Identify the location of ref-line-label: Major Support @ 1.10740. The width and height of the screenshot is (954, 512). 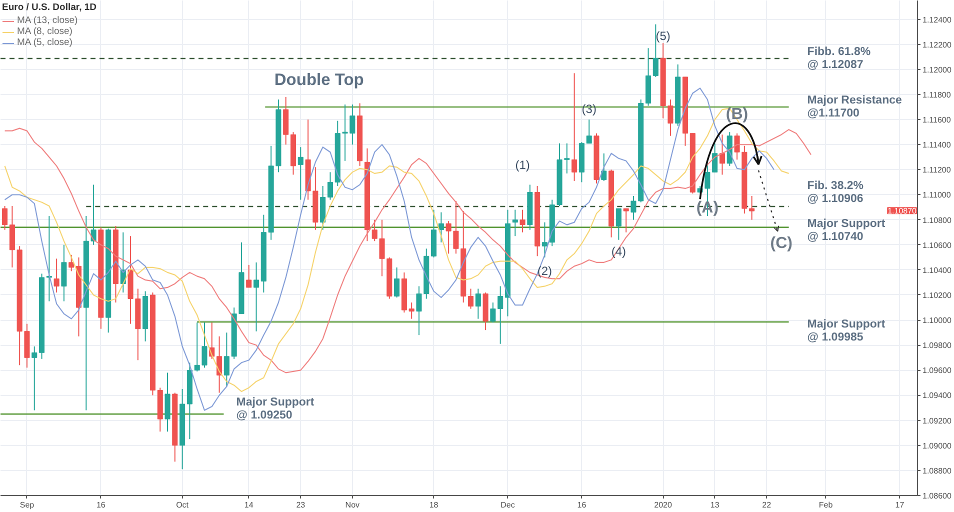
(846, 230).